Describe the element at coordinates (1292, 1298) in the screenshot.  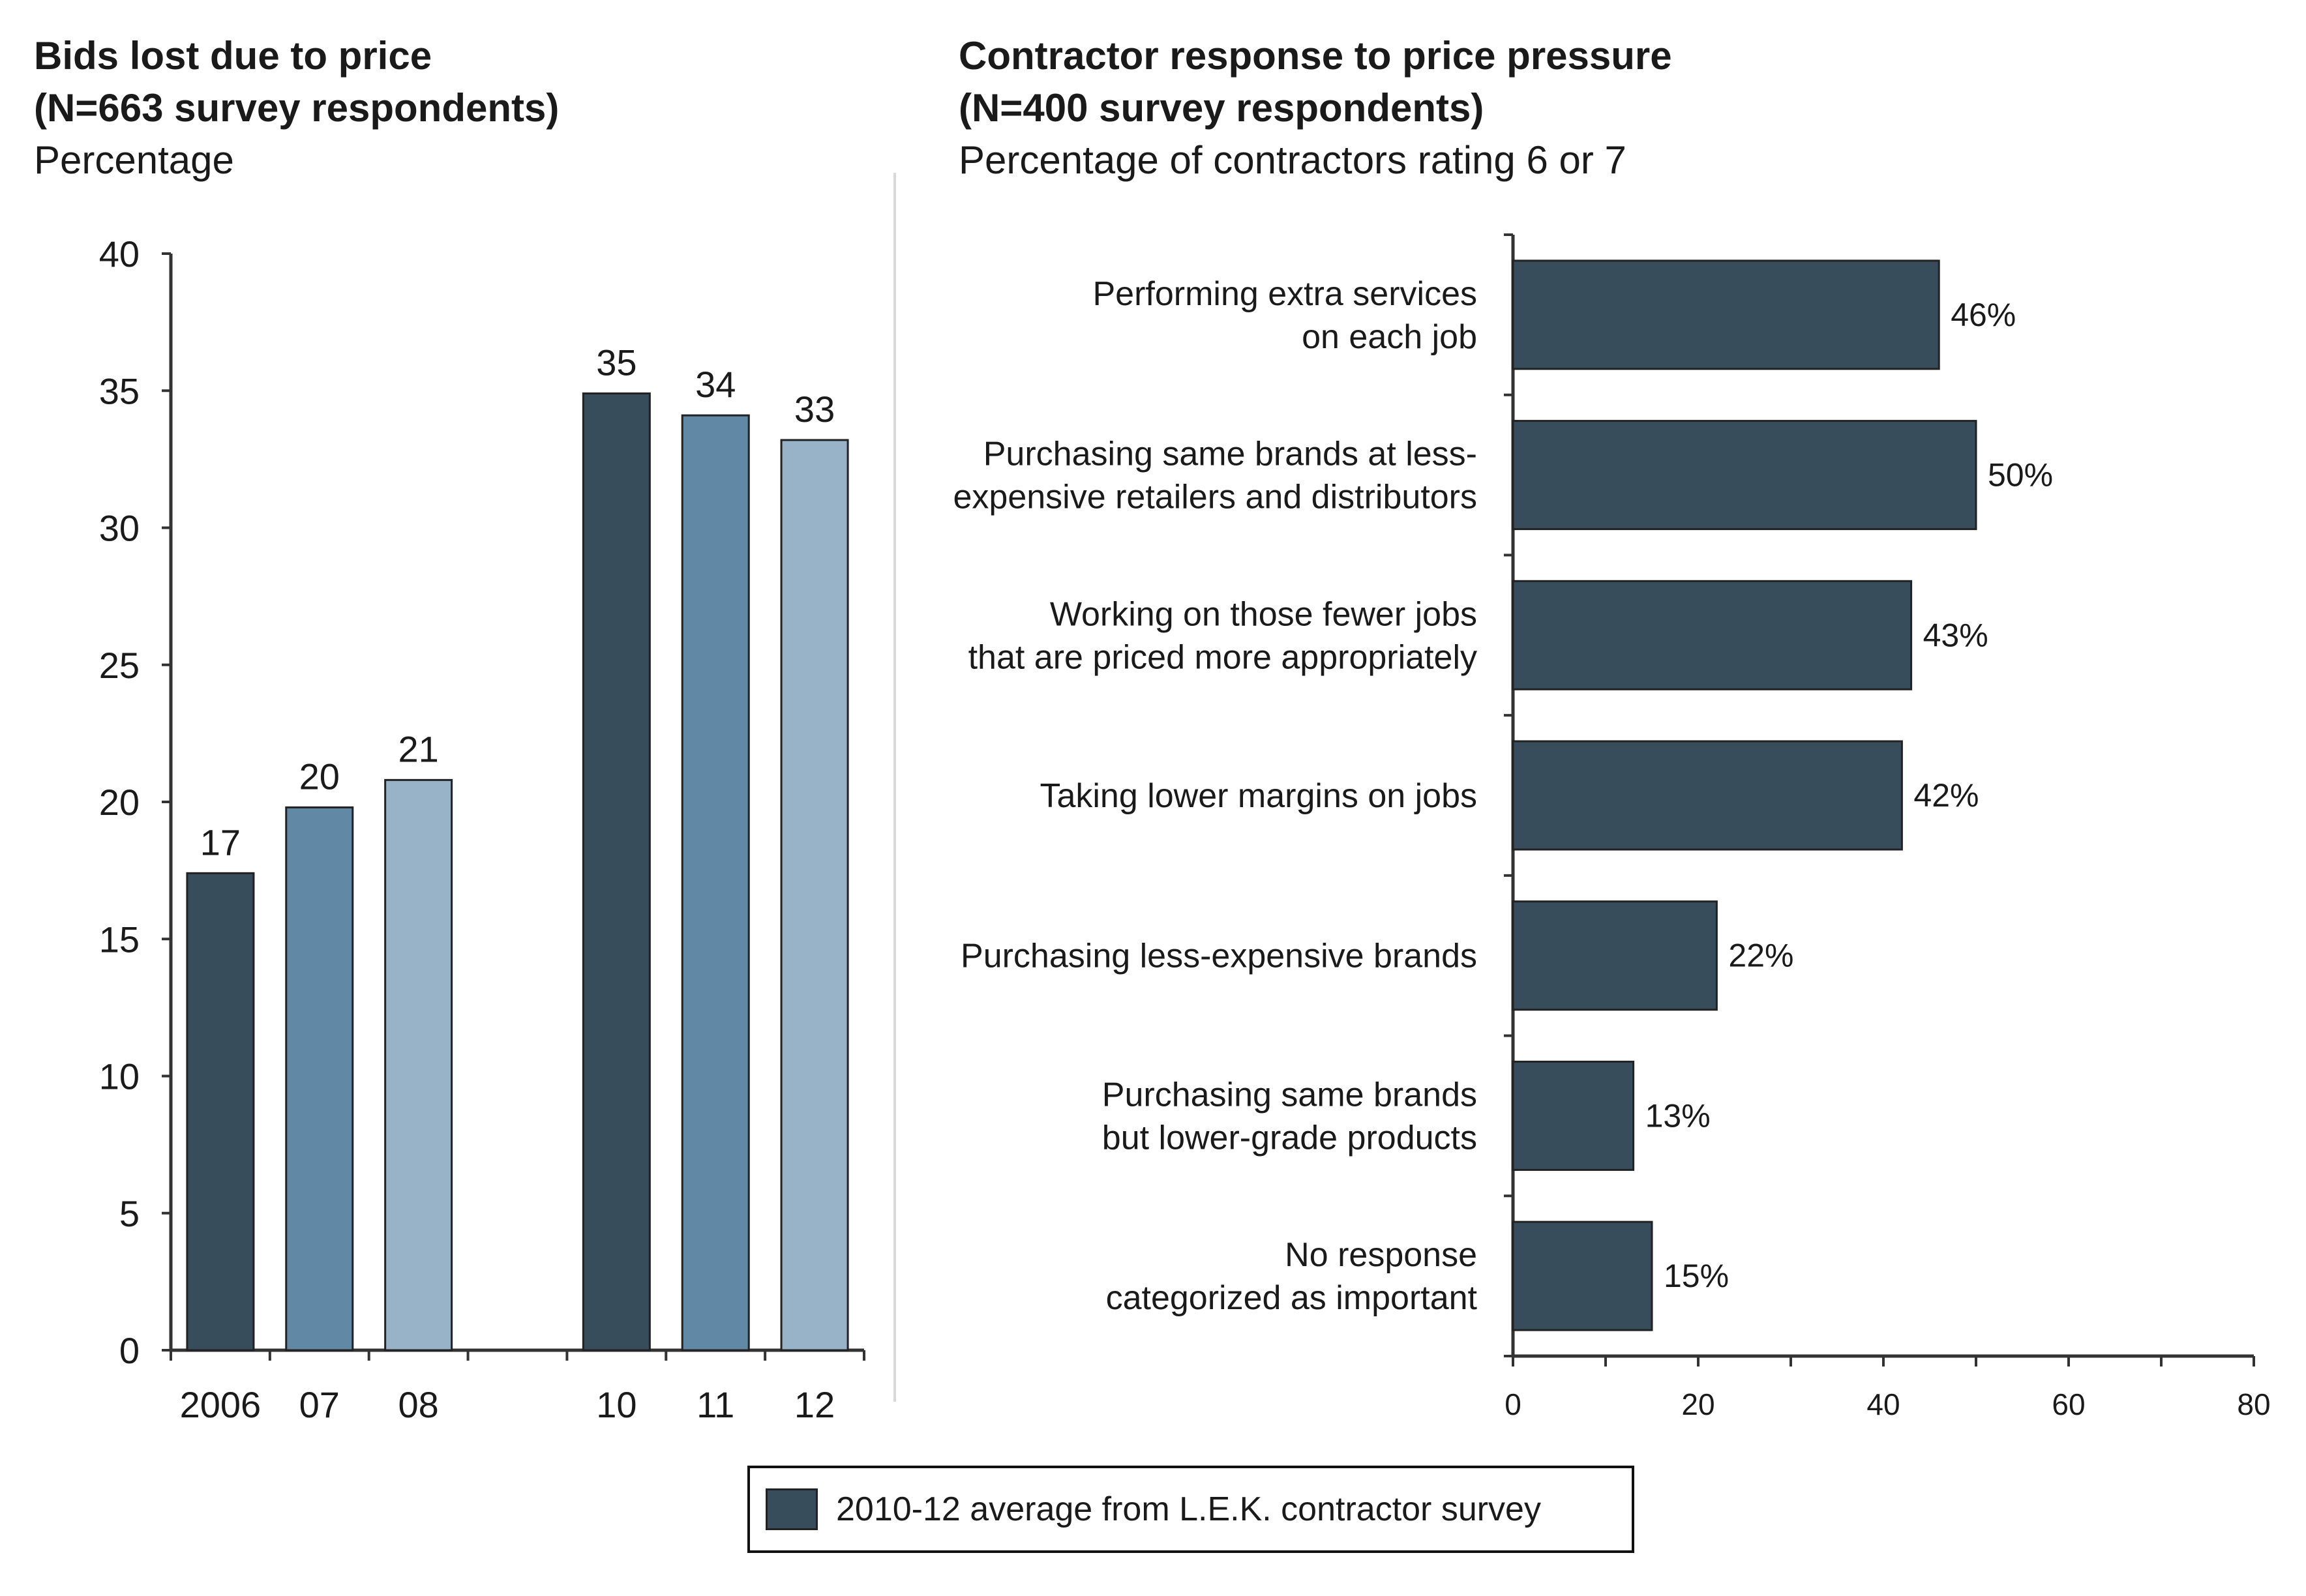
I see `category-label: categorized as important` at that location.